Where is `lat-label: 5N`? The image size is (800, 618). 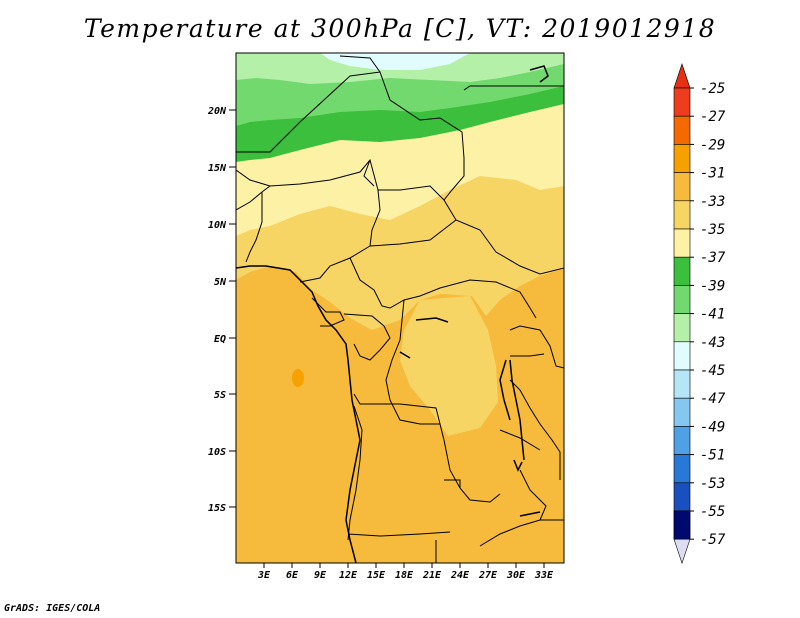 lat-label: 5N is located at coordinates (220, 282).